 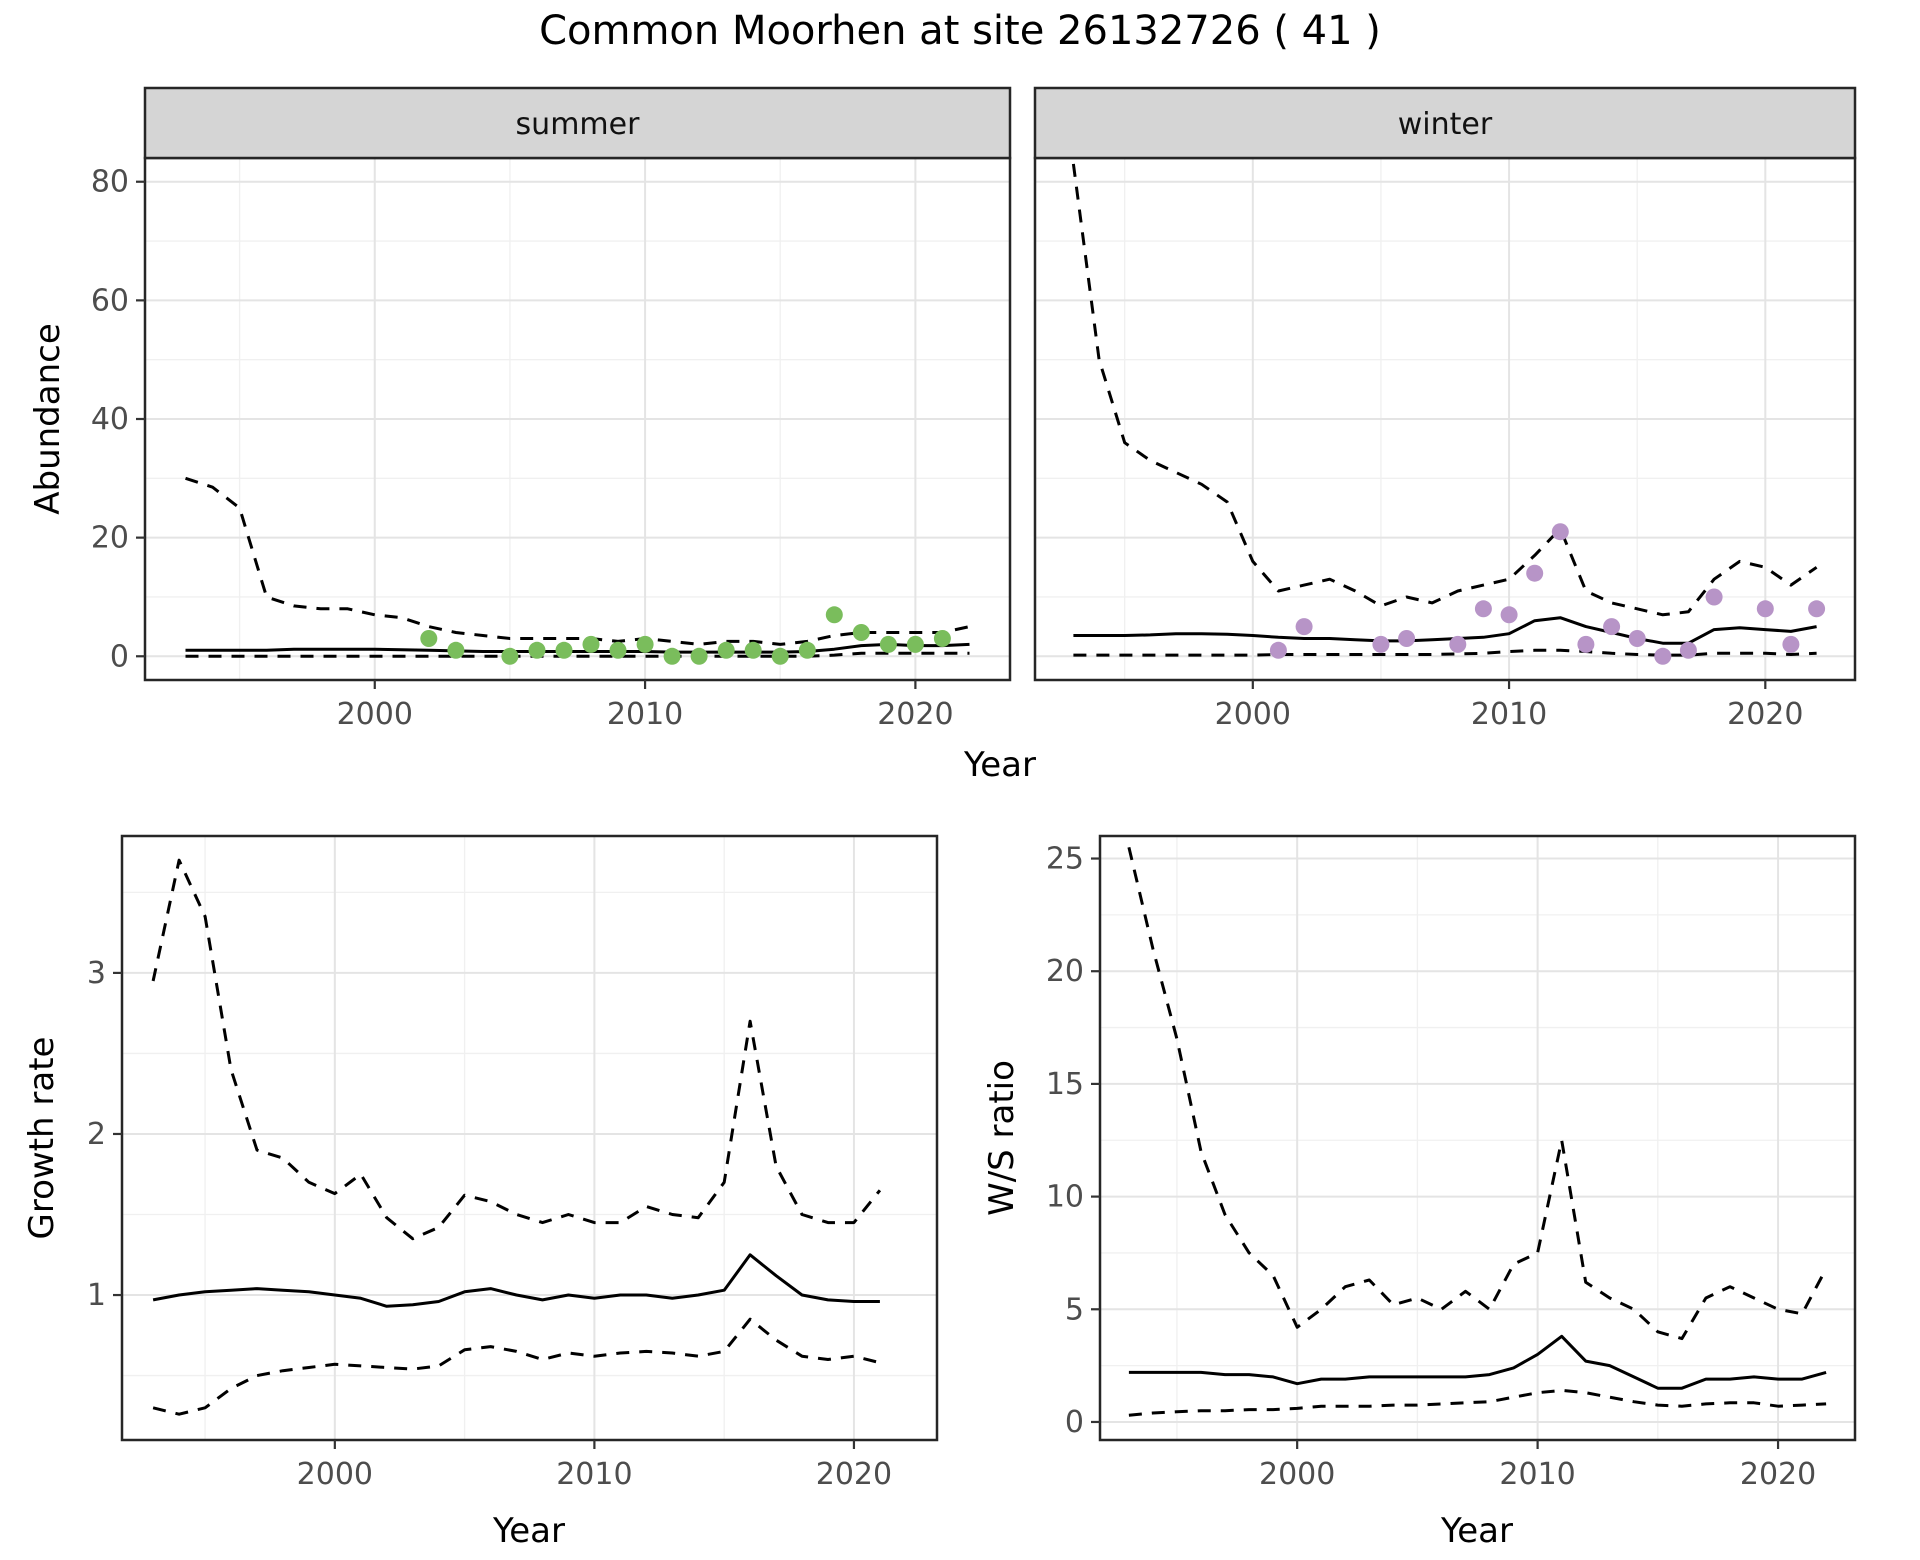 I want to click on y-tick-label: 80, so click(x=110, y=182).